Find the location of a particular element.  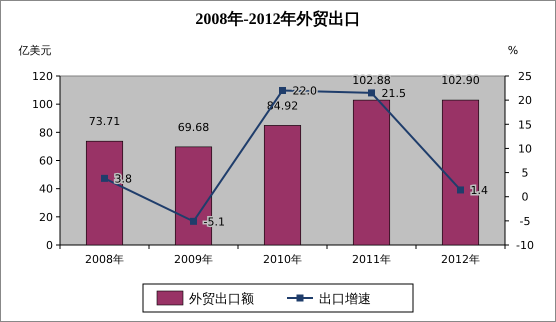

legend-label: 出口增速 is located at coordinates (345, 299).